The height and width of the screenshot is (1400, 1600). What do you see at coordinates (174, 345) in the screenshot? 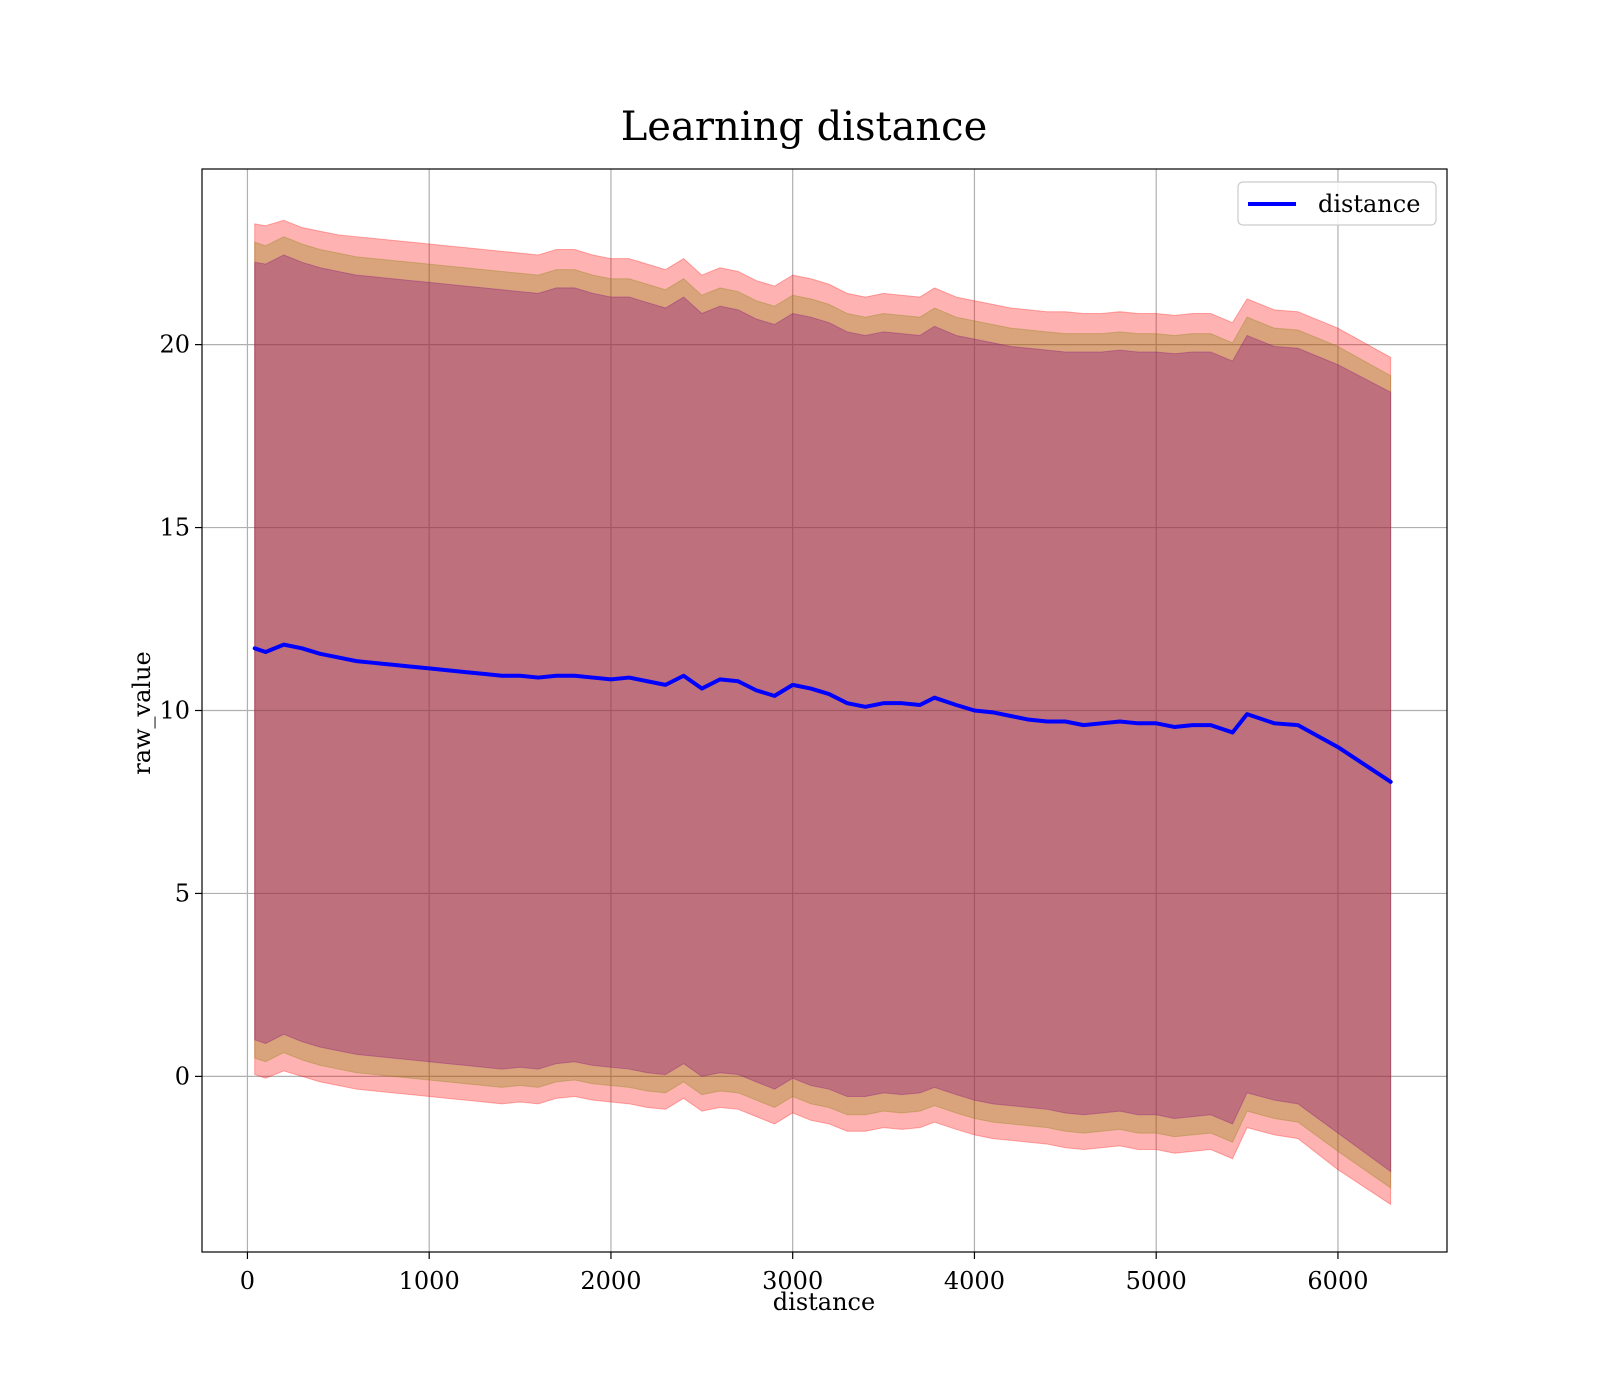
I see `y-tick-label: 20` at bounding box center [174, 345].